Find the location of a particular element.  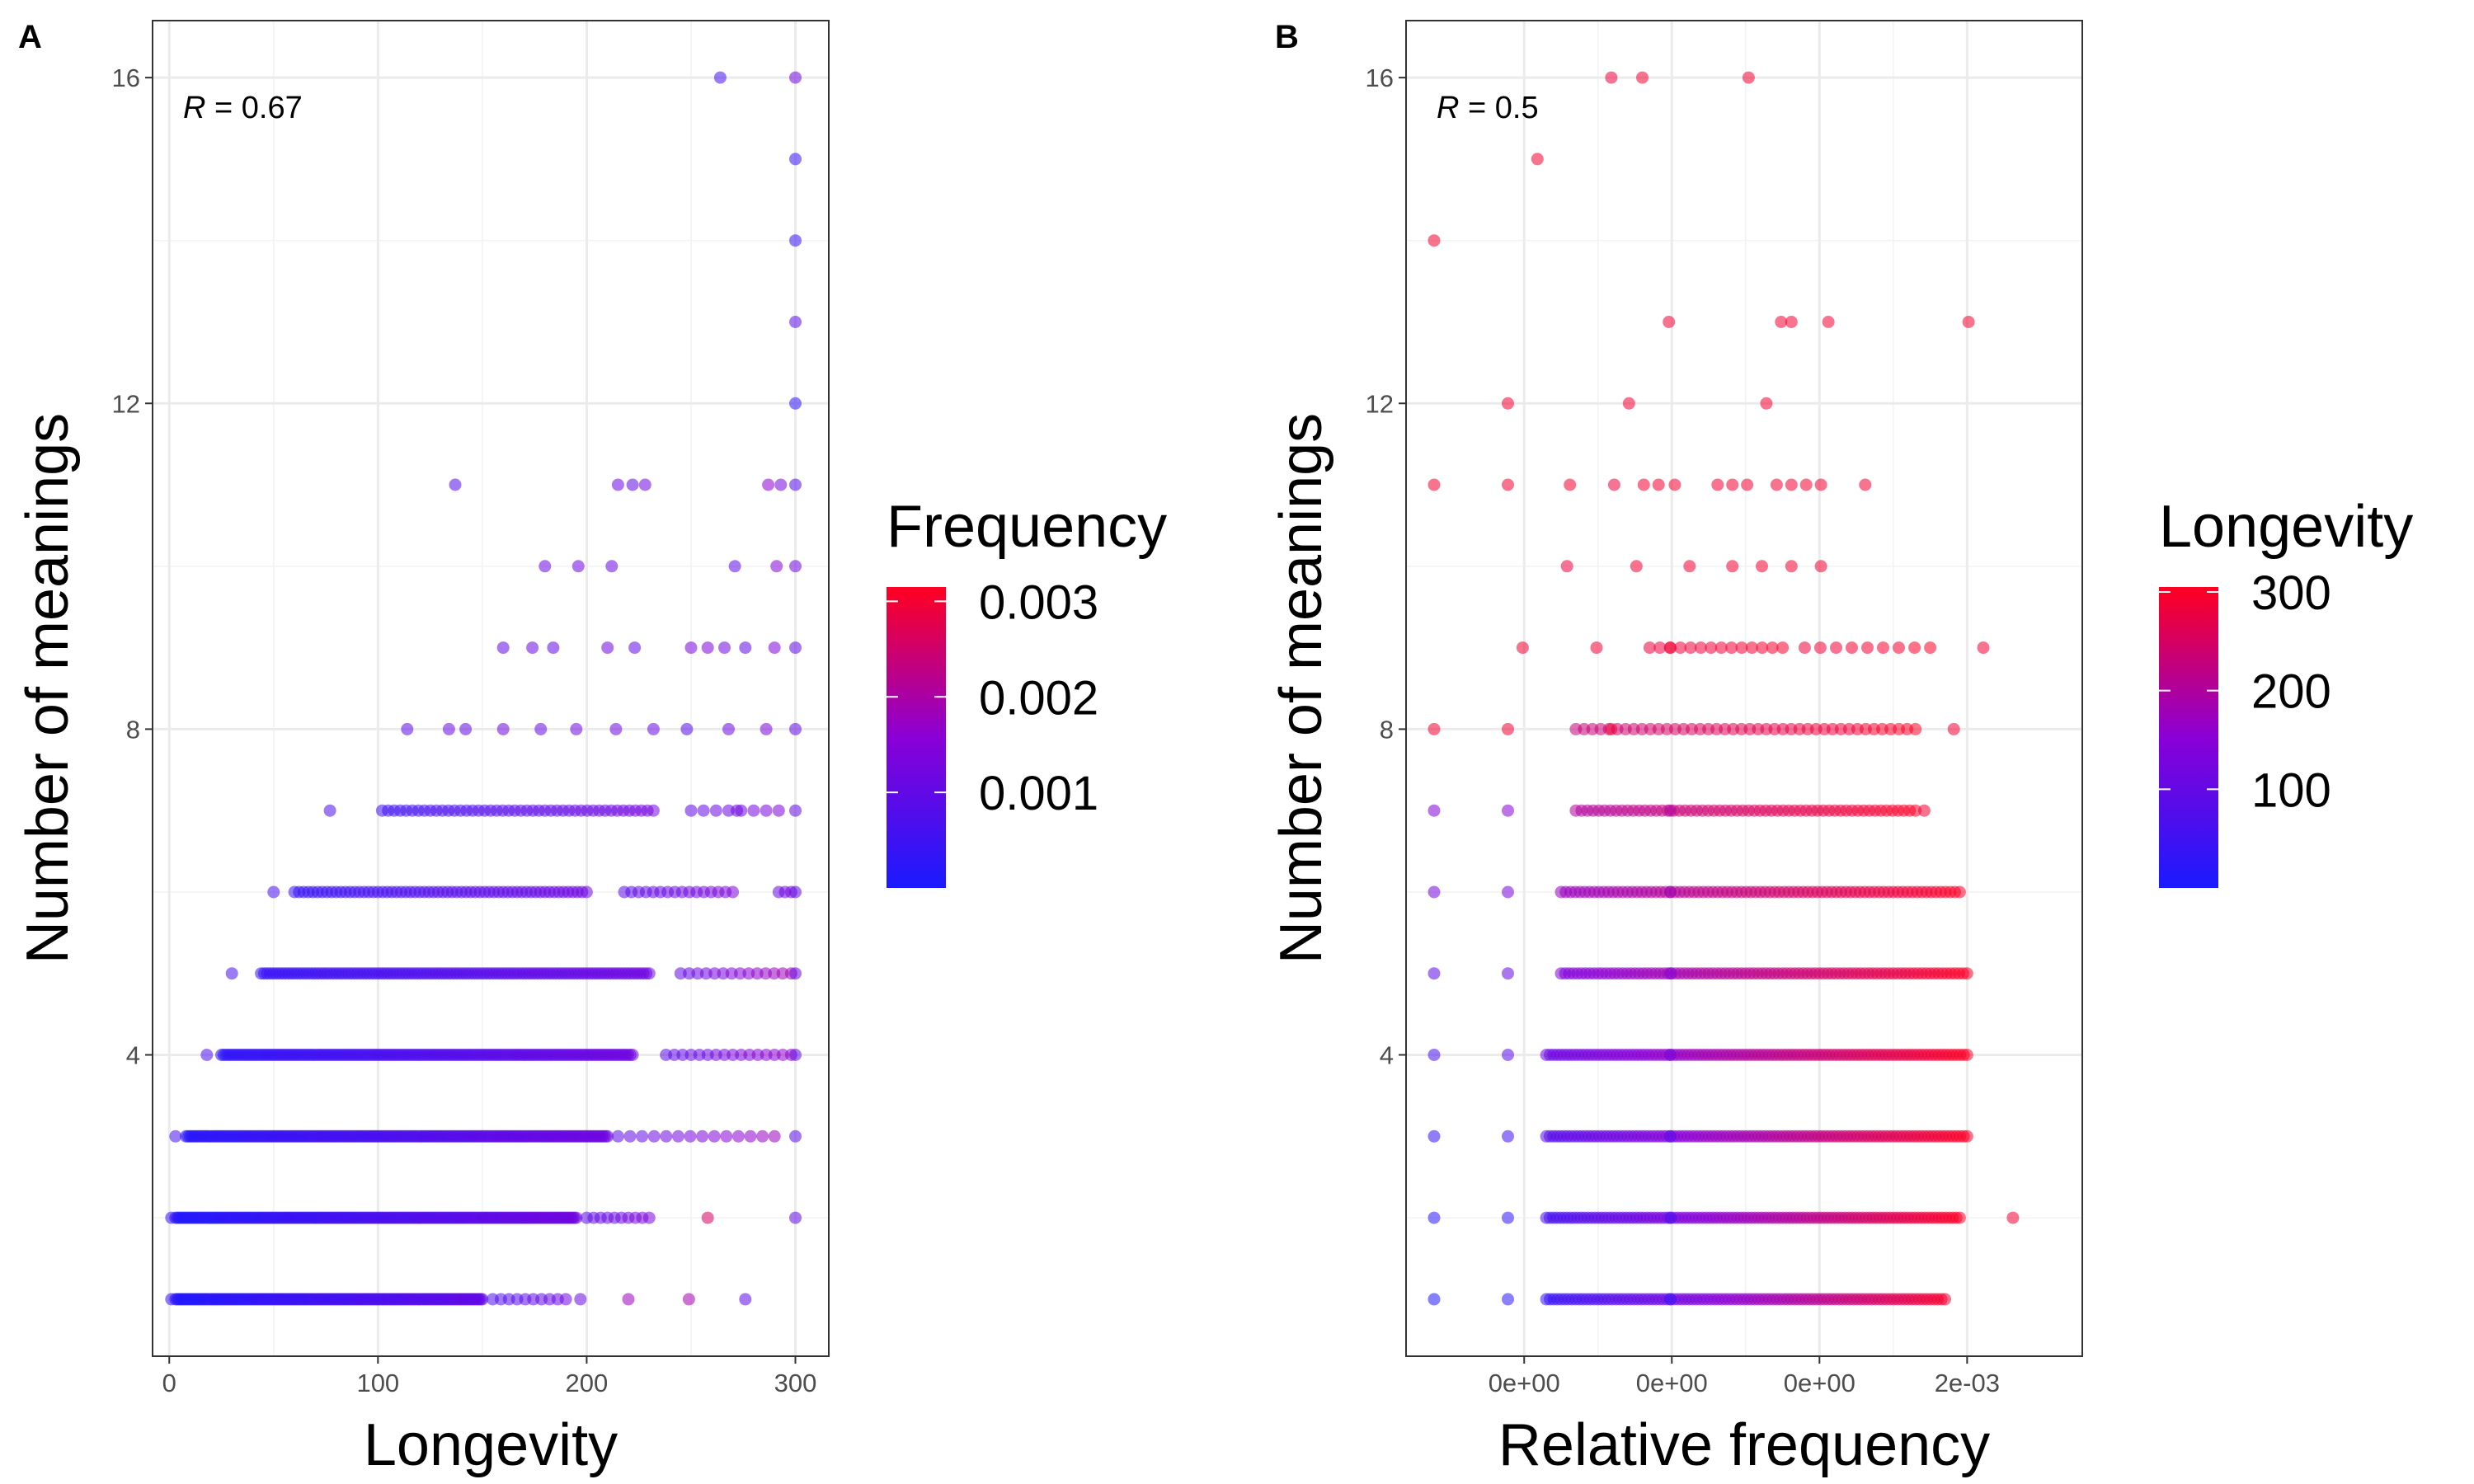

panel-a-correlation-label: R = 0.67 is located at coordinates (243, 108).